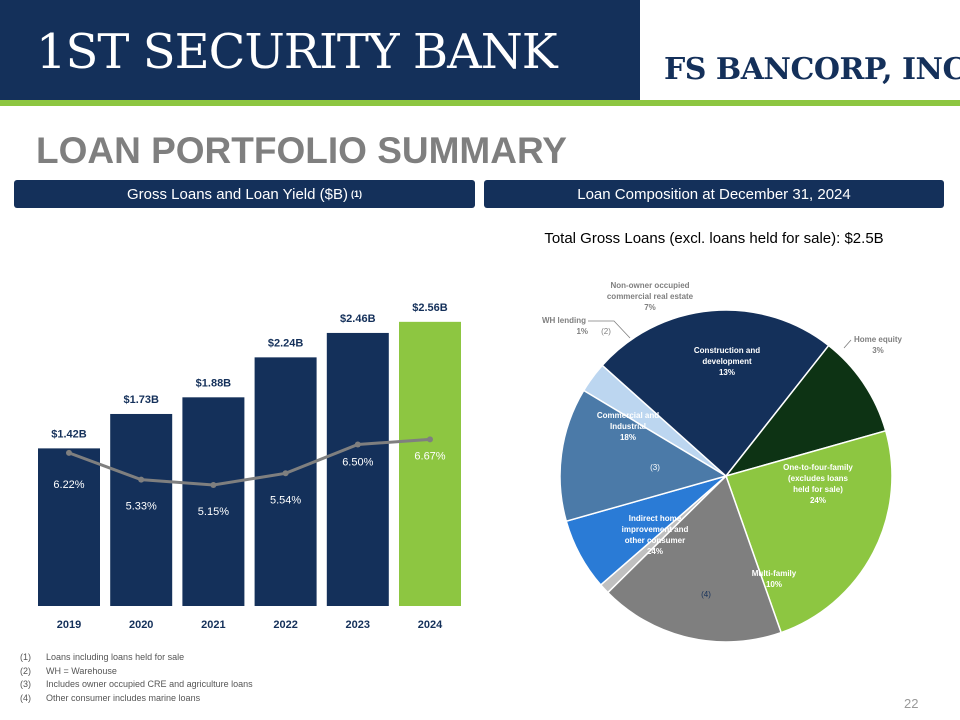  What do you see at coordinates (812, 69) in the screenshot?
I see `brand-logo-right: FS BANCORP, INC.` at bounding box center [812, 69].